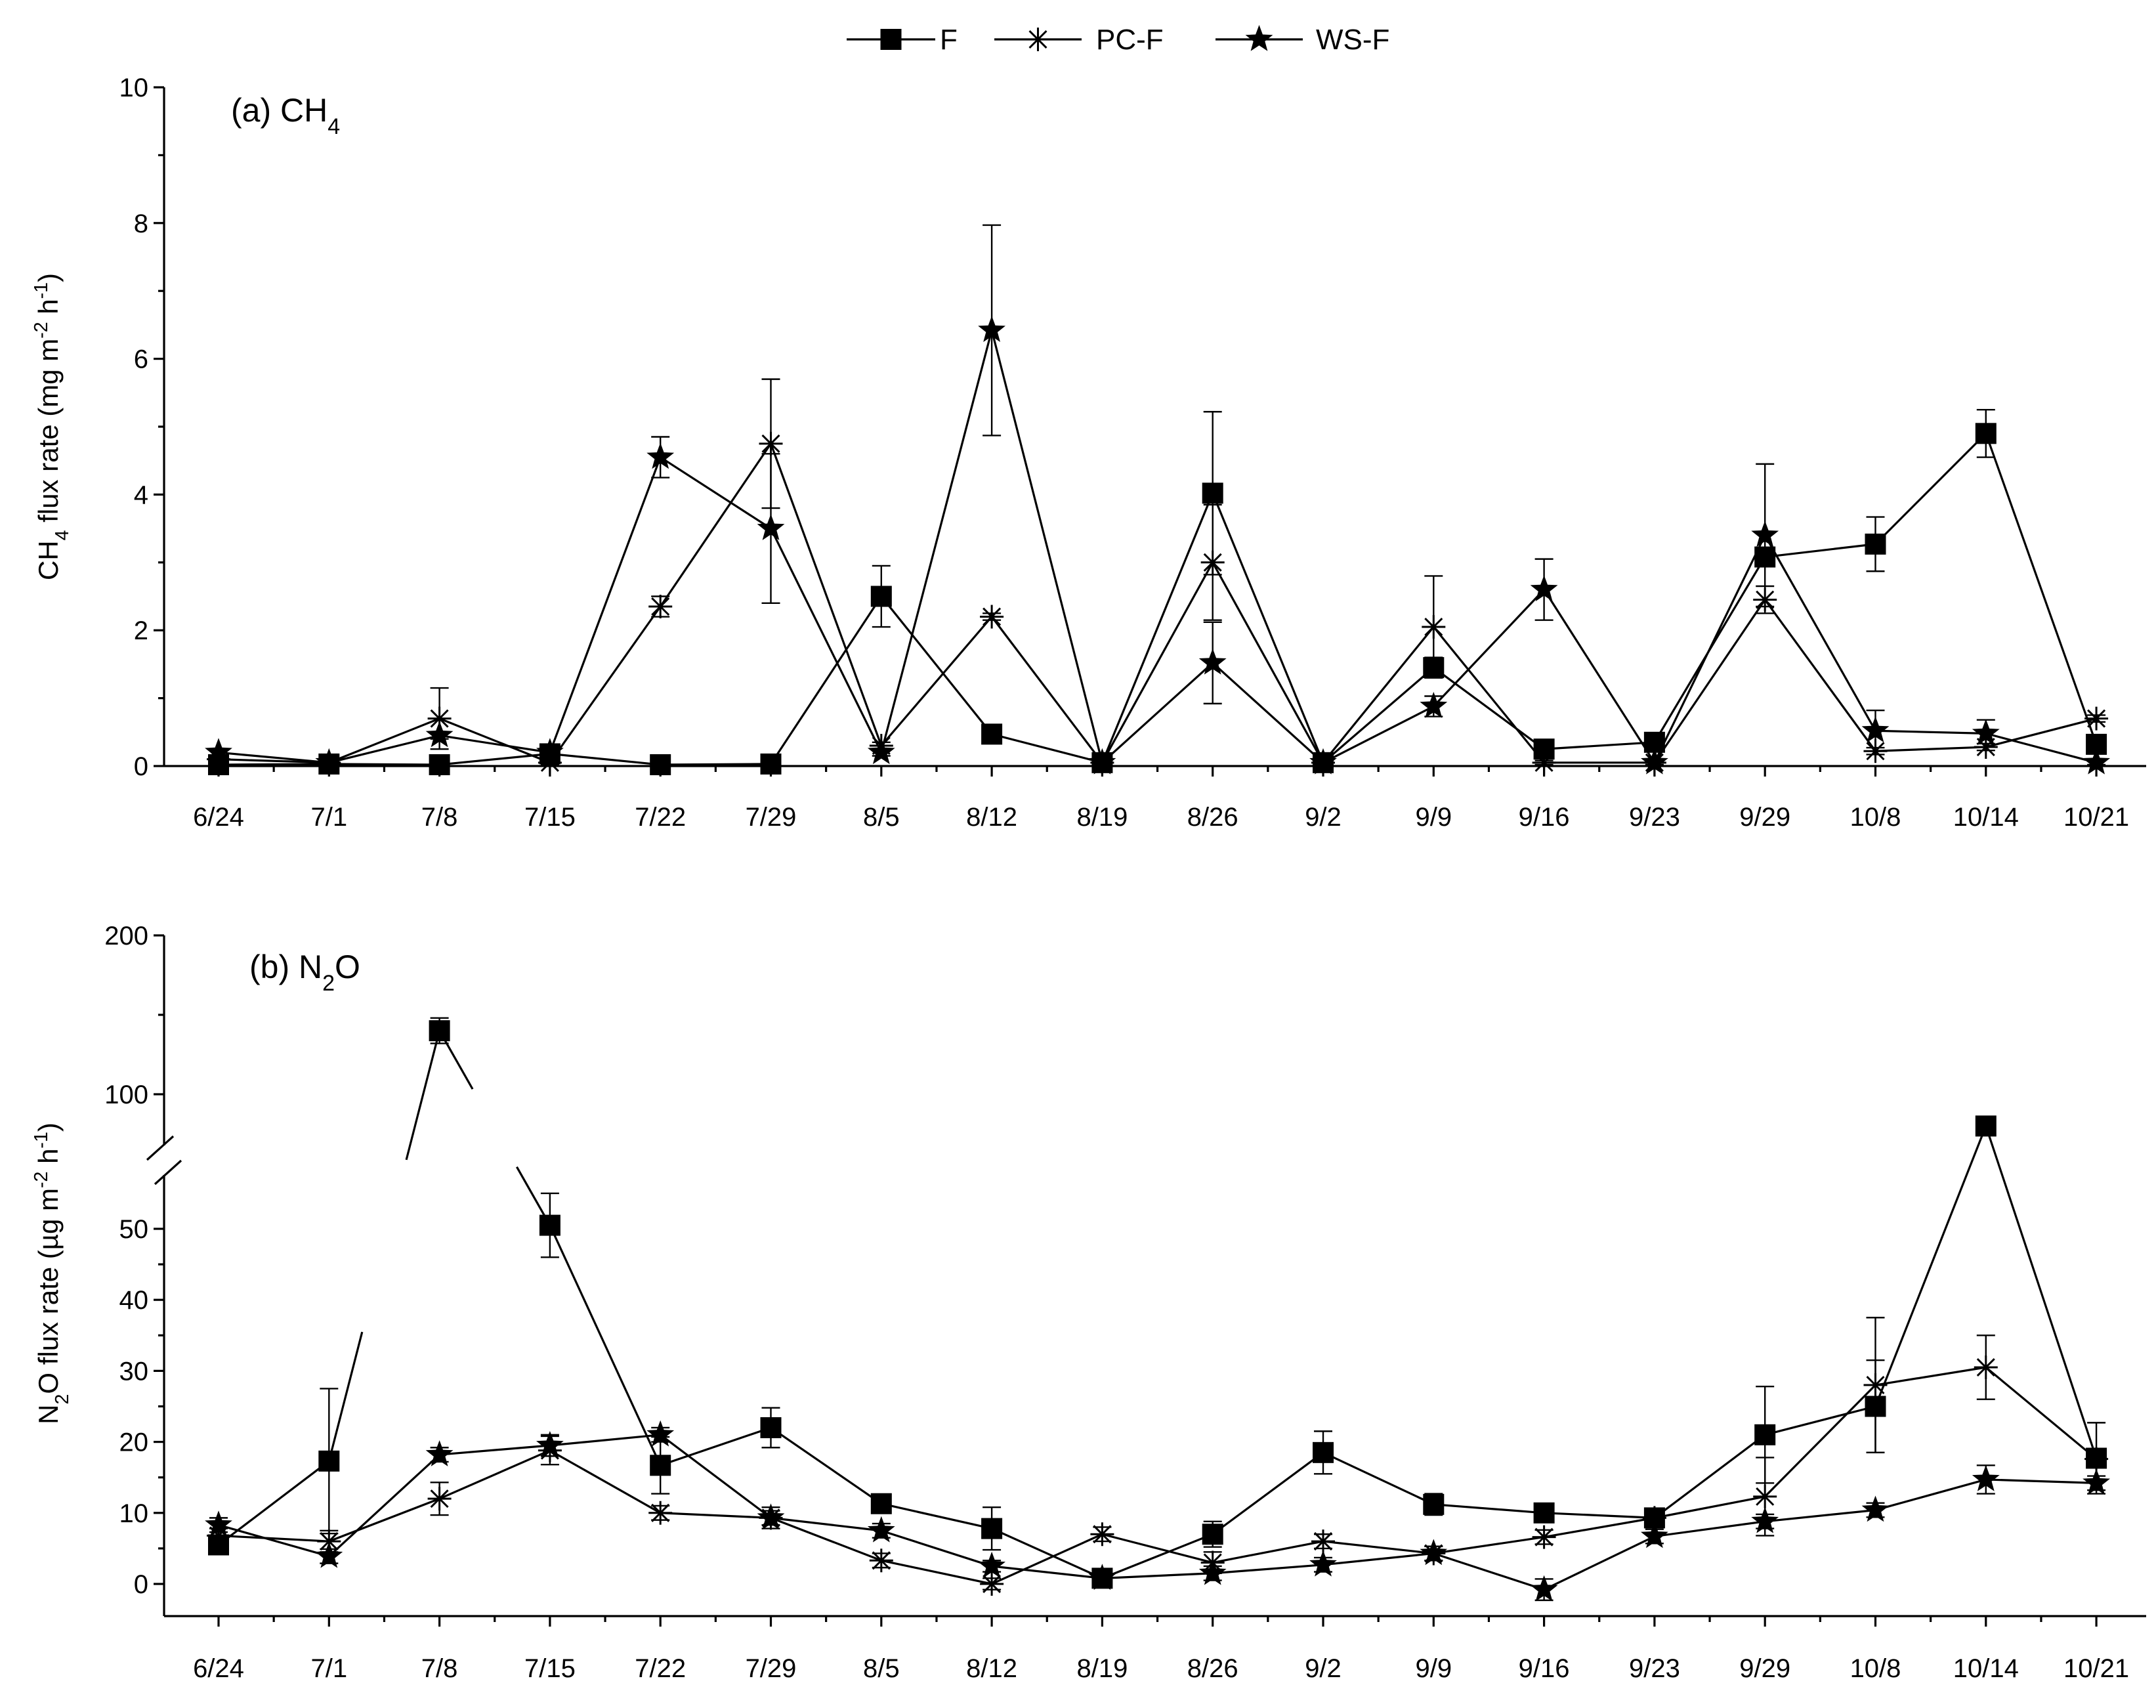  What do you see at coordinates (160, 1148) in the screenshot?
I see `axis-break-mark` at bounding box center [160, 1148].